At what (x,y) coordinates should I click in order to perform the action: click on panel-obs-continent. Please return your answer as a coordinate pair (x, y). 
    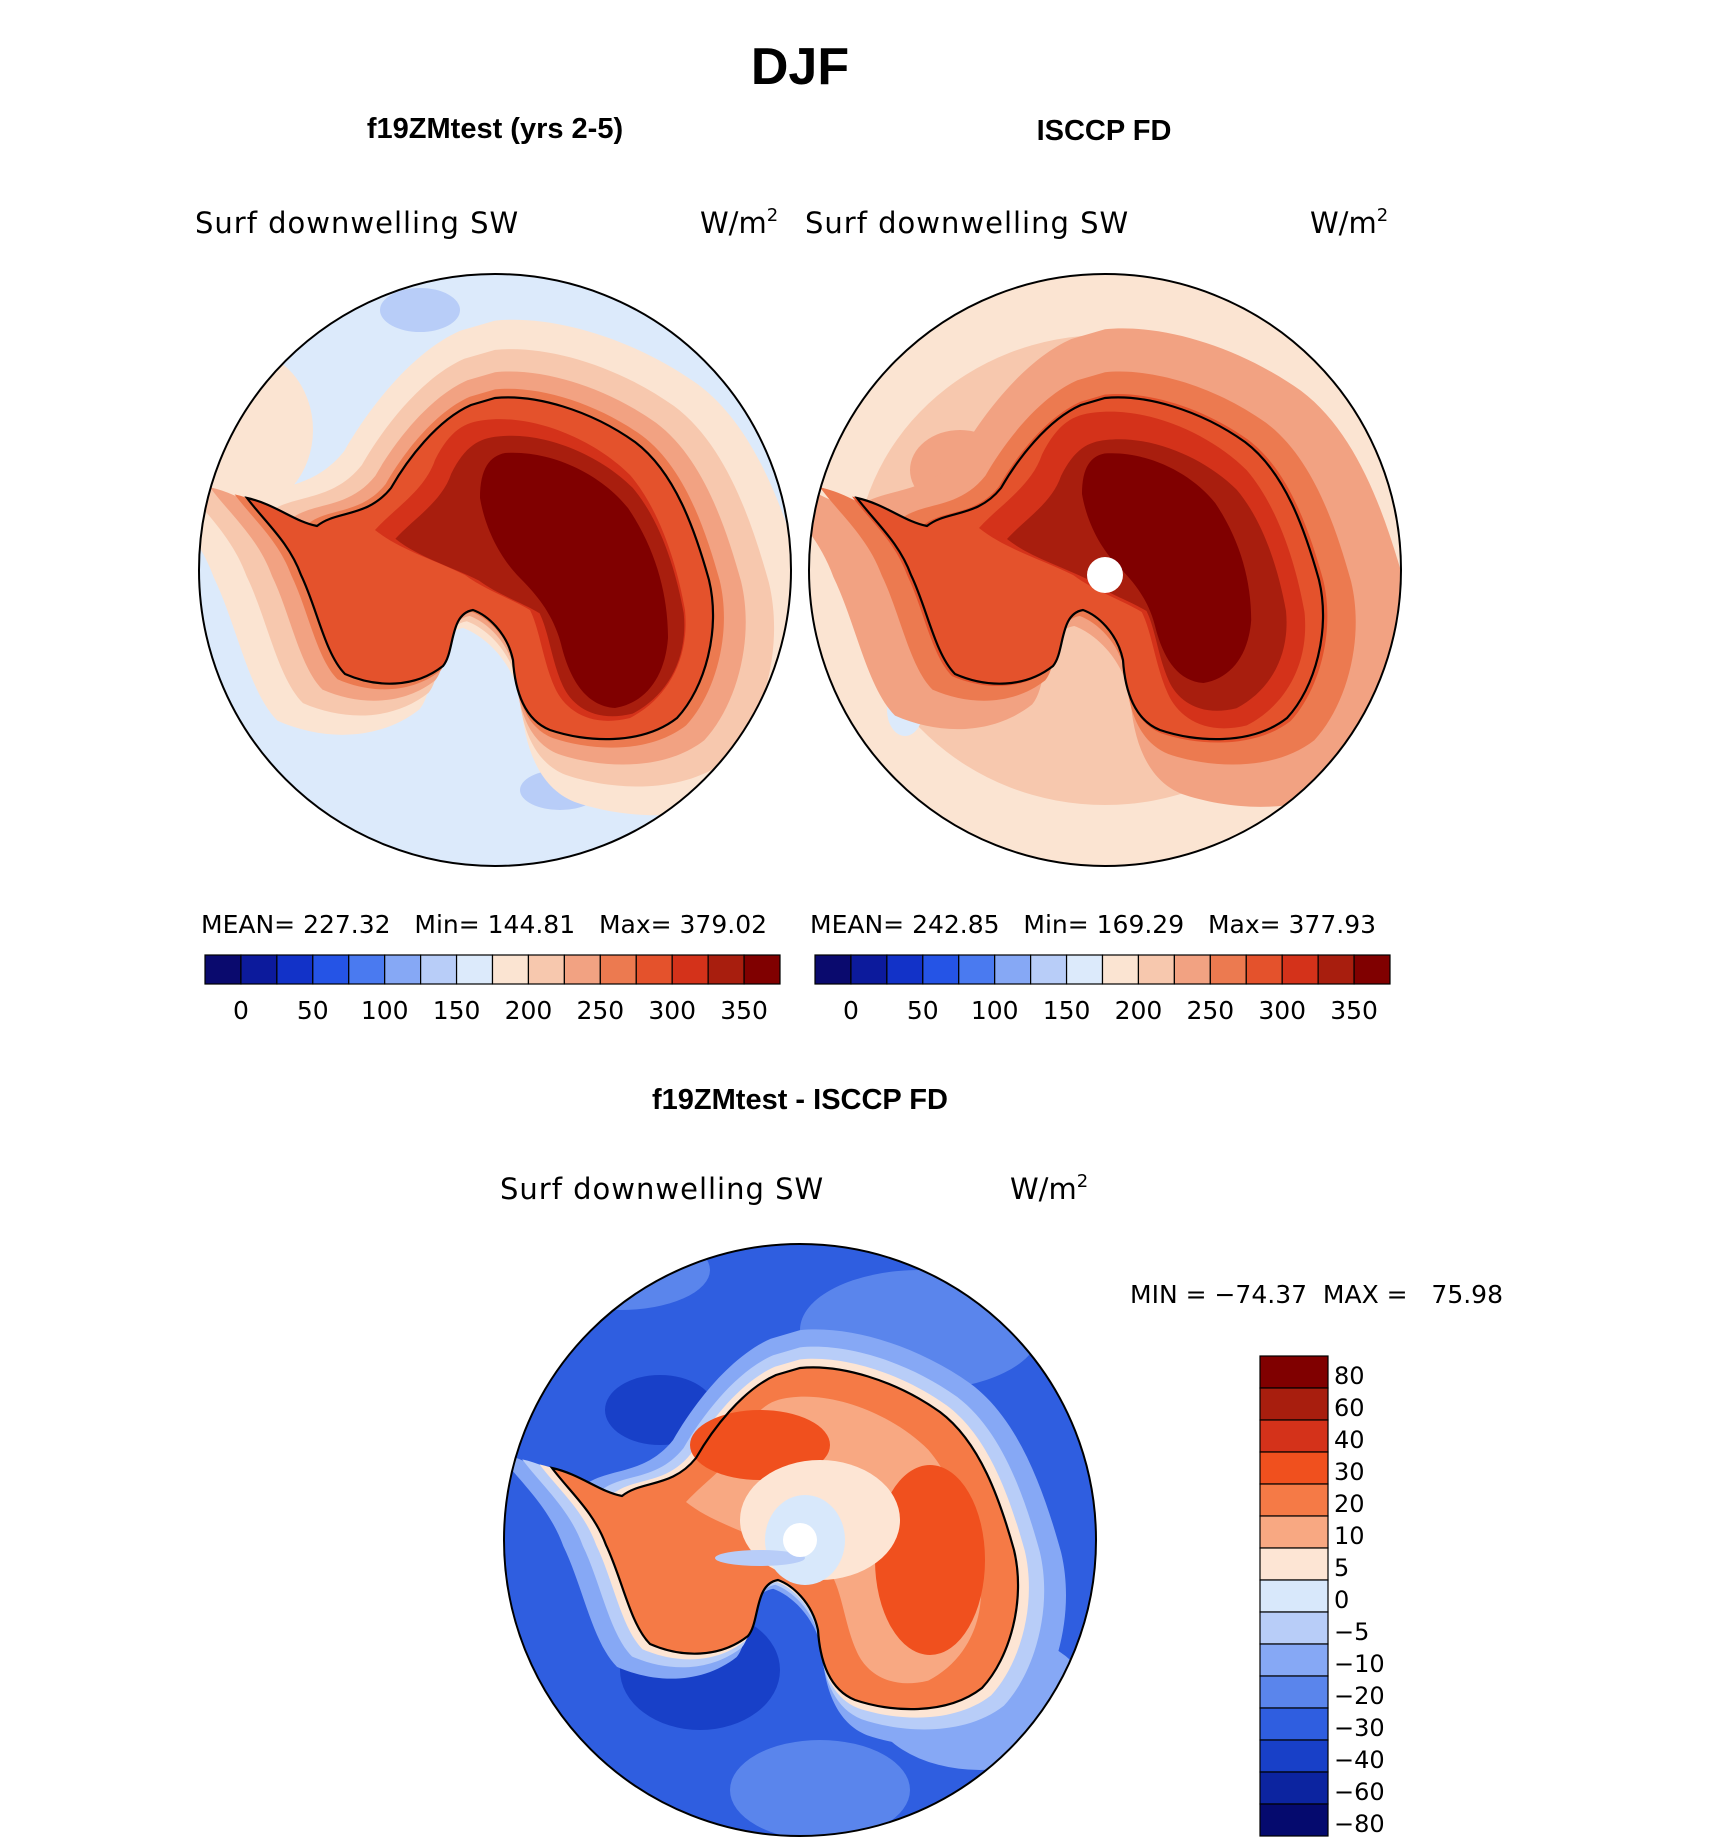
    Looking at the image, I should click on (1105, 567).